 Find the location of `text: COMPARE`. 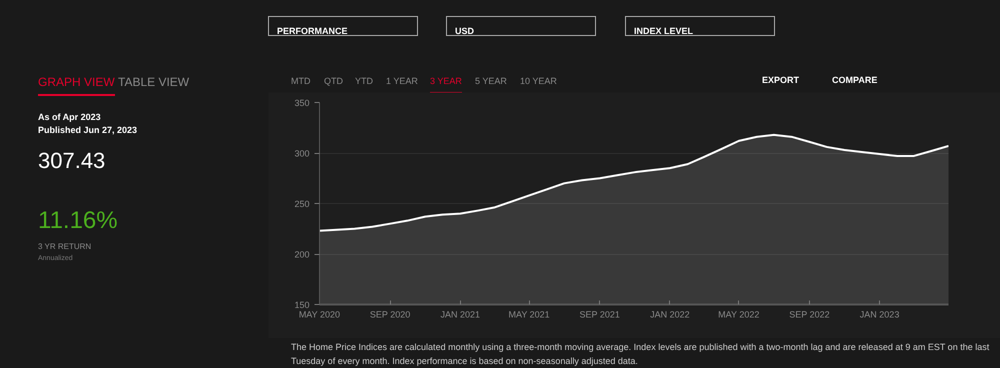

text: COMPARE is located at coordinates (855, 80).